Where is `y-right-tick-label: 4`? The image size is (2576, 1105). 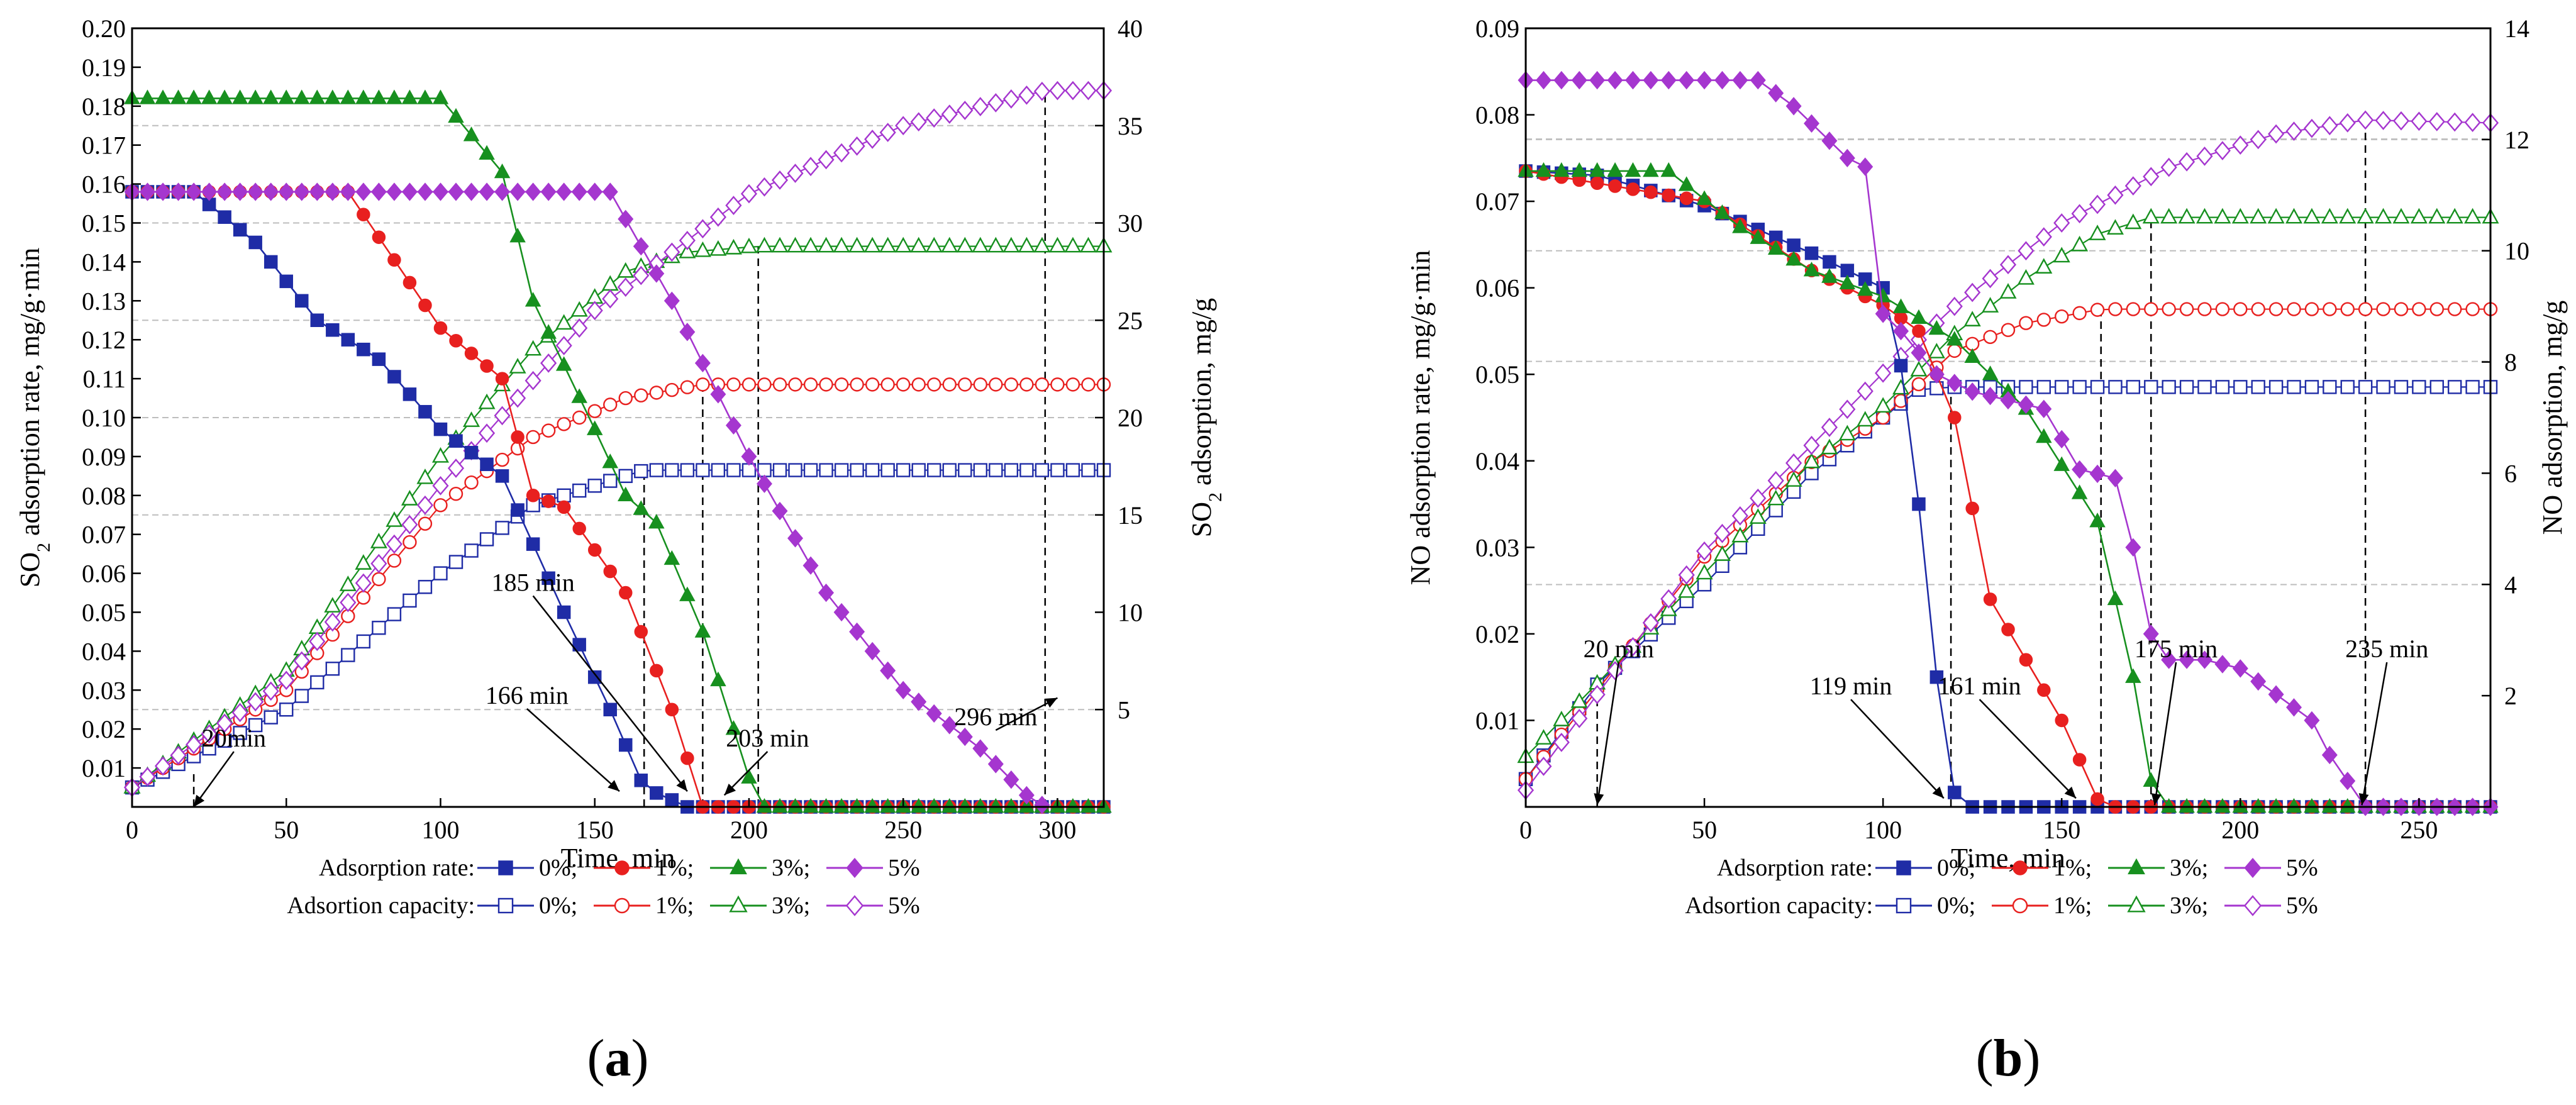 y-right-tick-label: 4 is located at coordinates (2510, 584).